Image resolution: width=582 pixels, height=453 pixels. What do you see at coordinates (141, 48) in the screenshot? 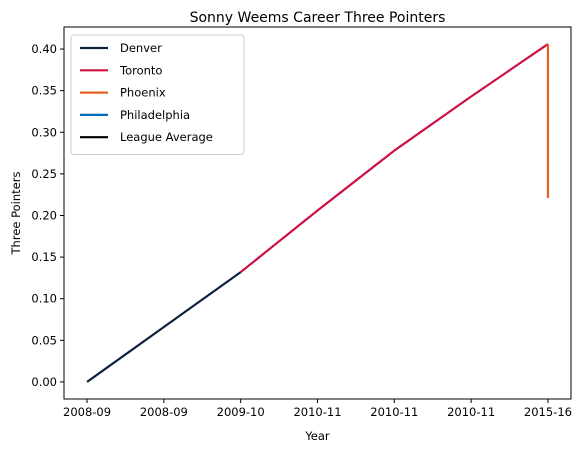
I see `legend-entry-label: Denver` at bounding box center [141, 48].